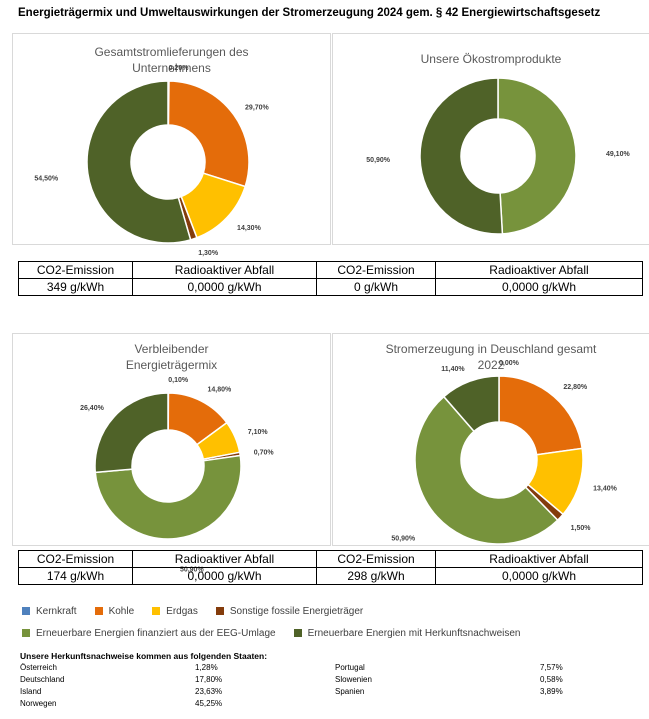 This screenshot has height=719, width=649. What do you see at coordinates (171, 365) in the screenshot?
I see `chart-title-line: Energieträgermix` at bounding box center [171, 365].